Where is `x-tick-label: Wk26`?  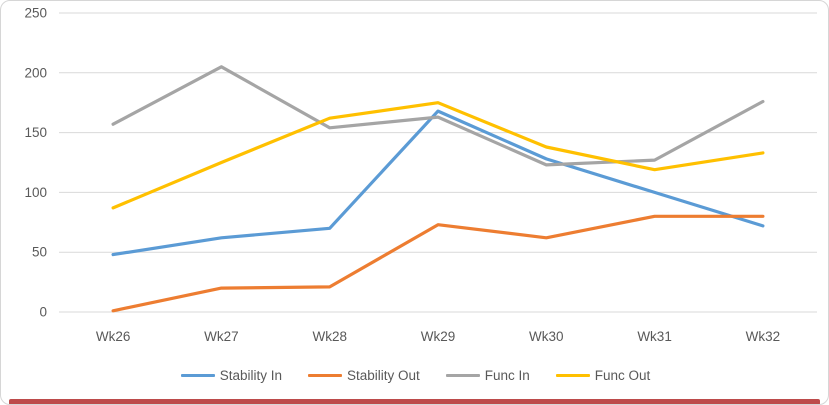 x-tick-label: Wk26 is located at coordinates (113, 336).